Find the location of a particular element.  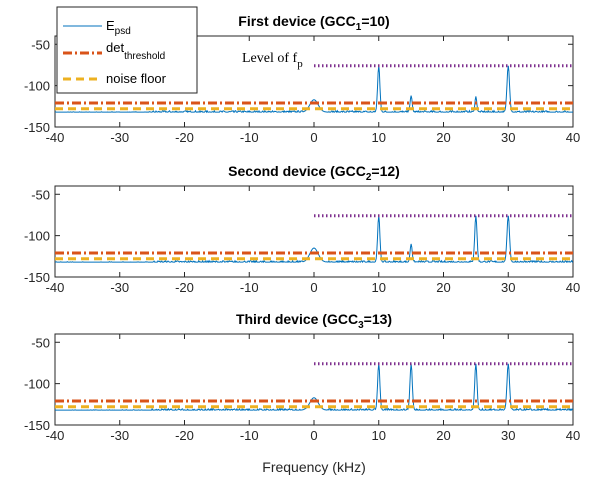

legend: Epsd detthreshold noise floor is located at coordinates (127, 50).